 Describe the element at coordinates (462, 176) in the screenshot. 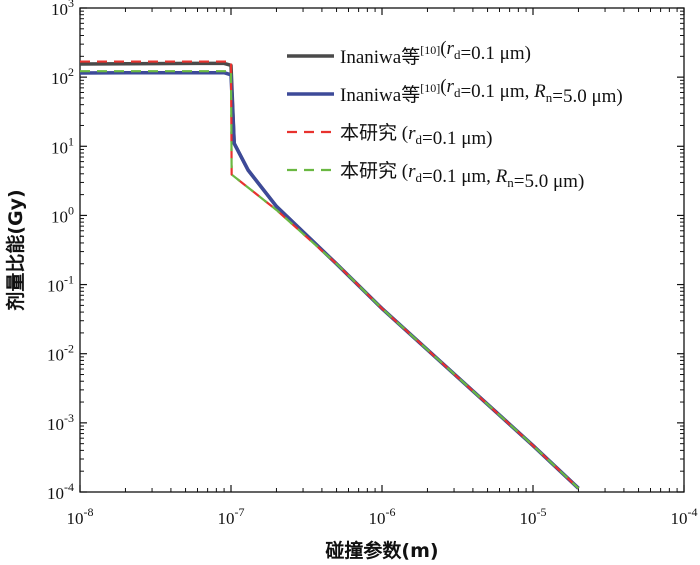

I see `legend-label-4: 本研究 (rd=0.1 μm, Rn=5.0 μm)` at that location.